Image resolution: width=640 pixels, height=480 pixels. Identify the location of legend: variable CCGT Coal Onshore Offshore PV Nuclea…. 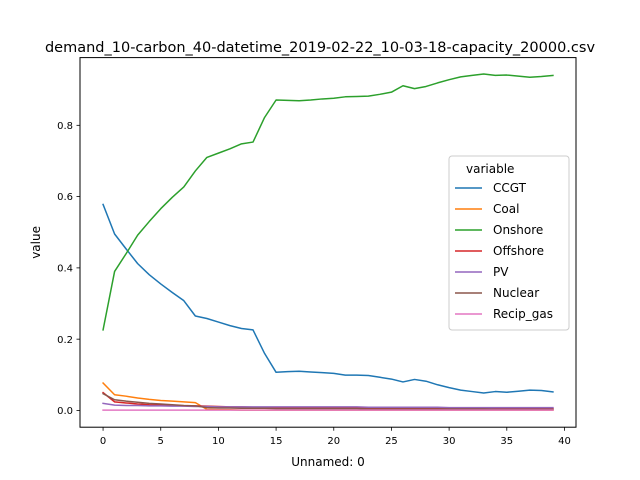
(509, 243).